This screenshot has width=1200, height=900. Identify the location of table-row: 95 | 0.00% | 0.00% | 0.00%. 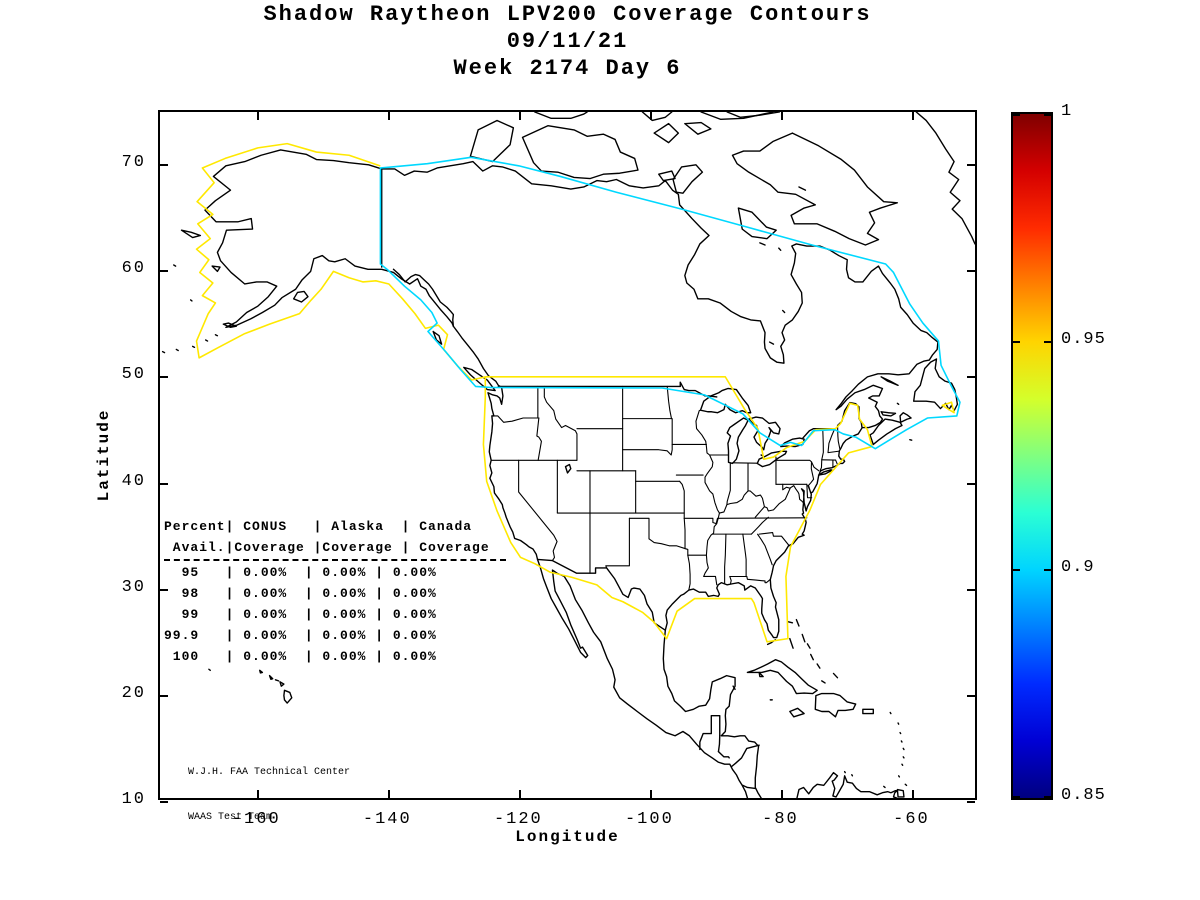
(300, 572).